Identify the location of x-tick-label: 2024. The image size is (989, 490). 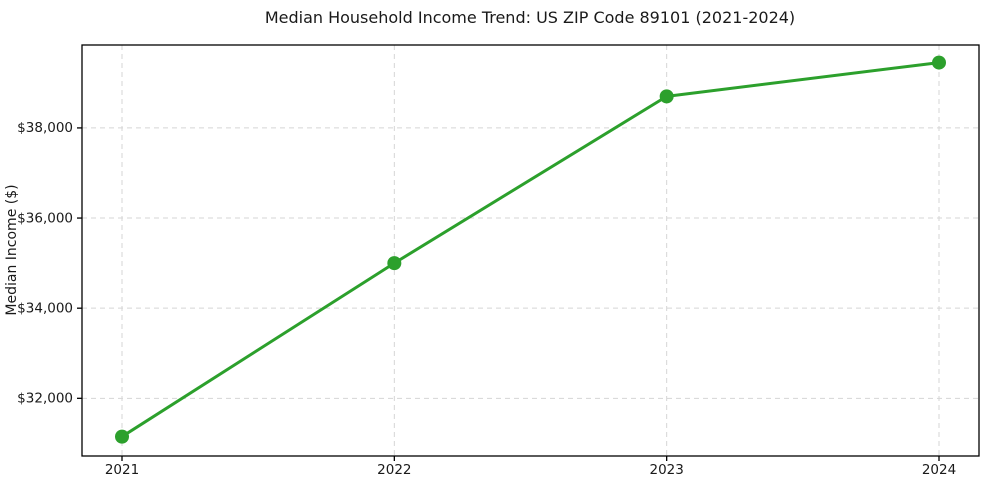
(939, 470).